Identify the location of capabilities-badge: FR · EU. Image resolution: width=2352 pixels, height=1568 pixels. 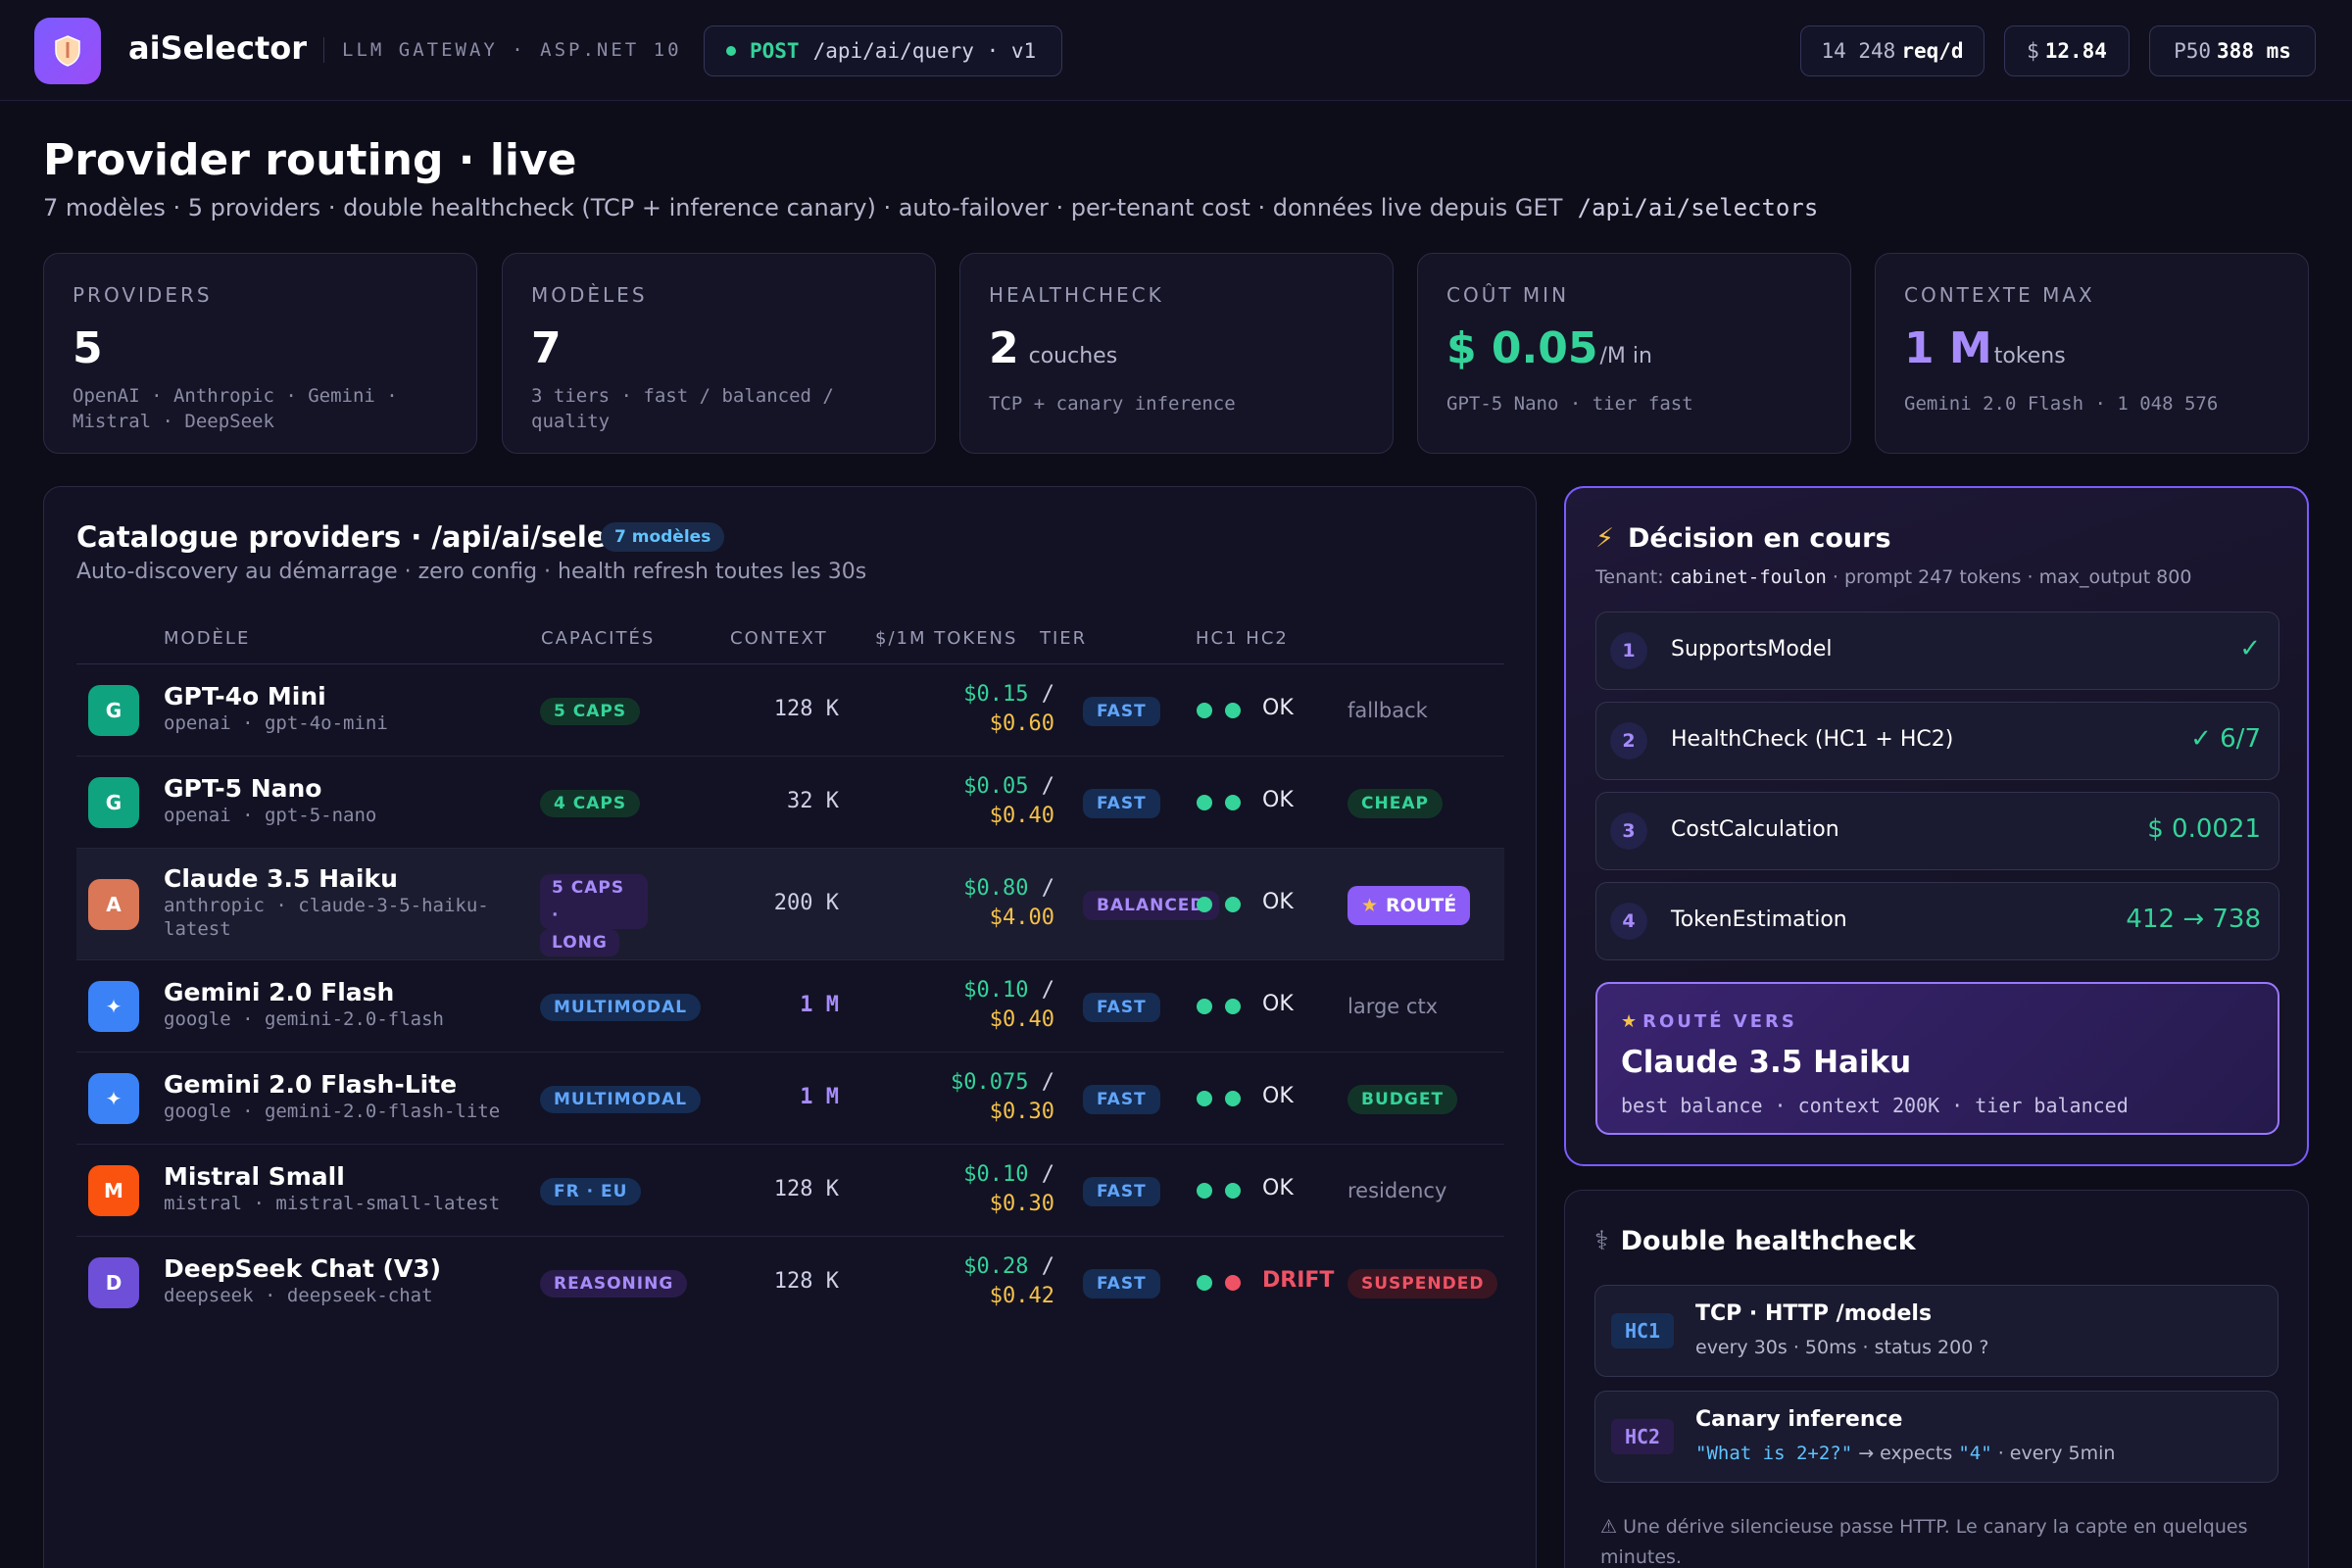
(591, 1191).